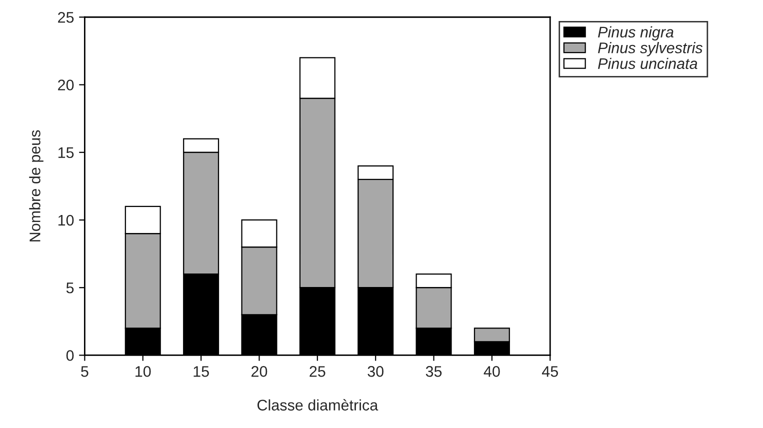  Describe the element at coordinates (260, 371) in the screenshot. I see `x-tick-label: 20` at that location.